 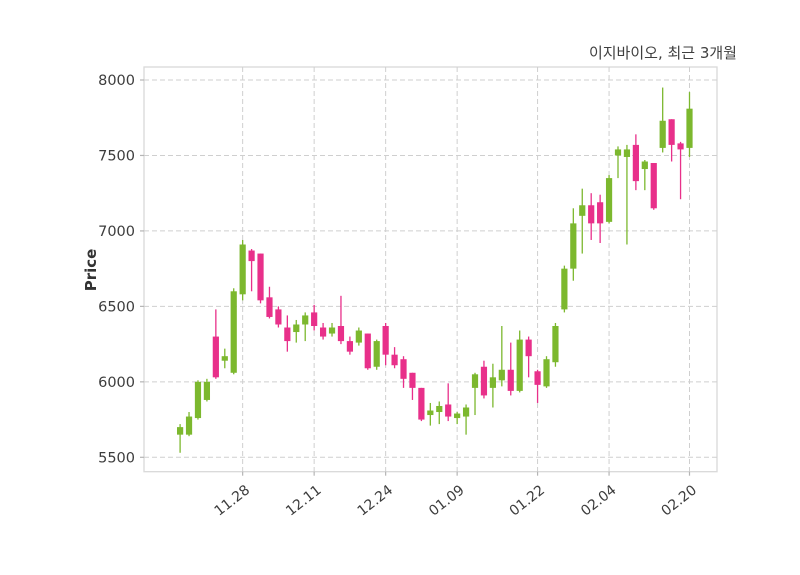 What do you see at coordinates (527, 500) in the screenshot?
I see `x-tick-label: 01.22` at bounding box center [527, 500].